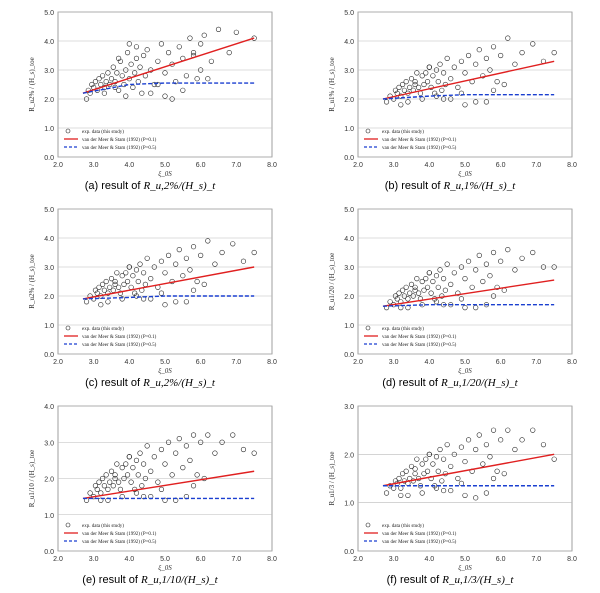 The height and width of the screenshot is (593, 600). Describe the element at coordinates (465, 371) in the screenshot. I see `x-axis-label: ξ_0S` at that location.